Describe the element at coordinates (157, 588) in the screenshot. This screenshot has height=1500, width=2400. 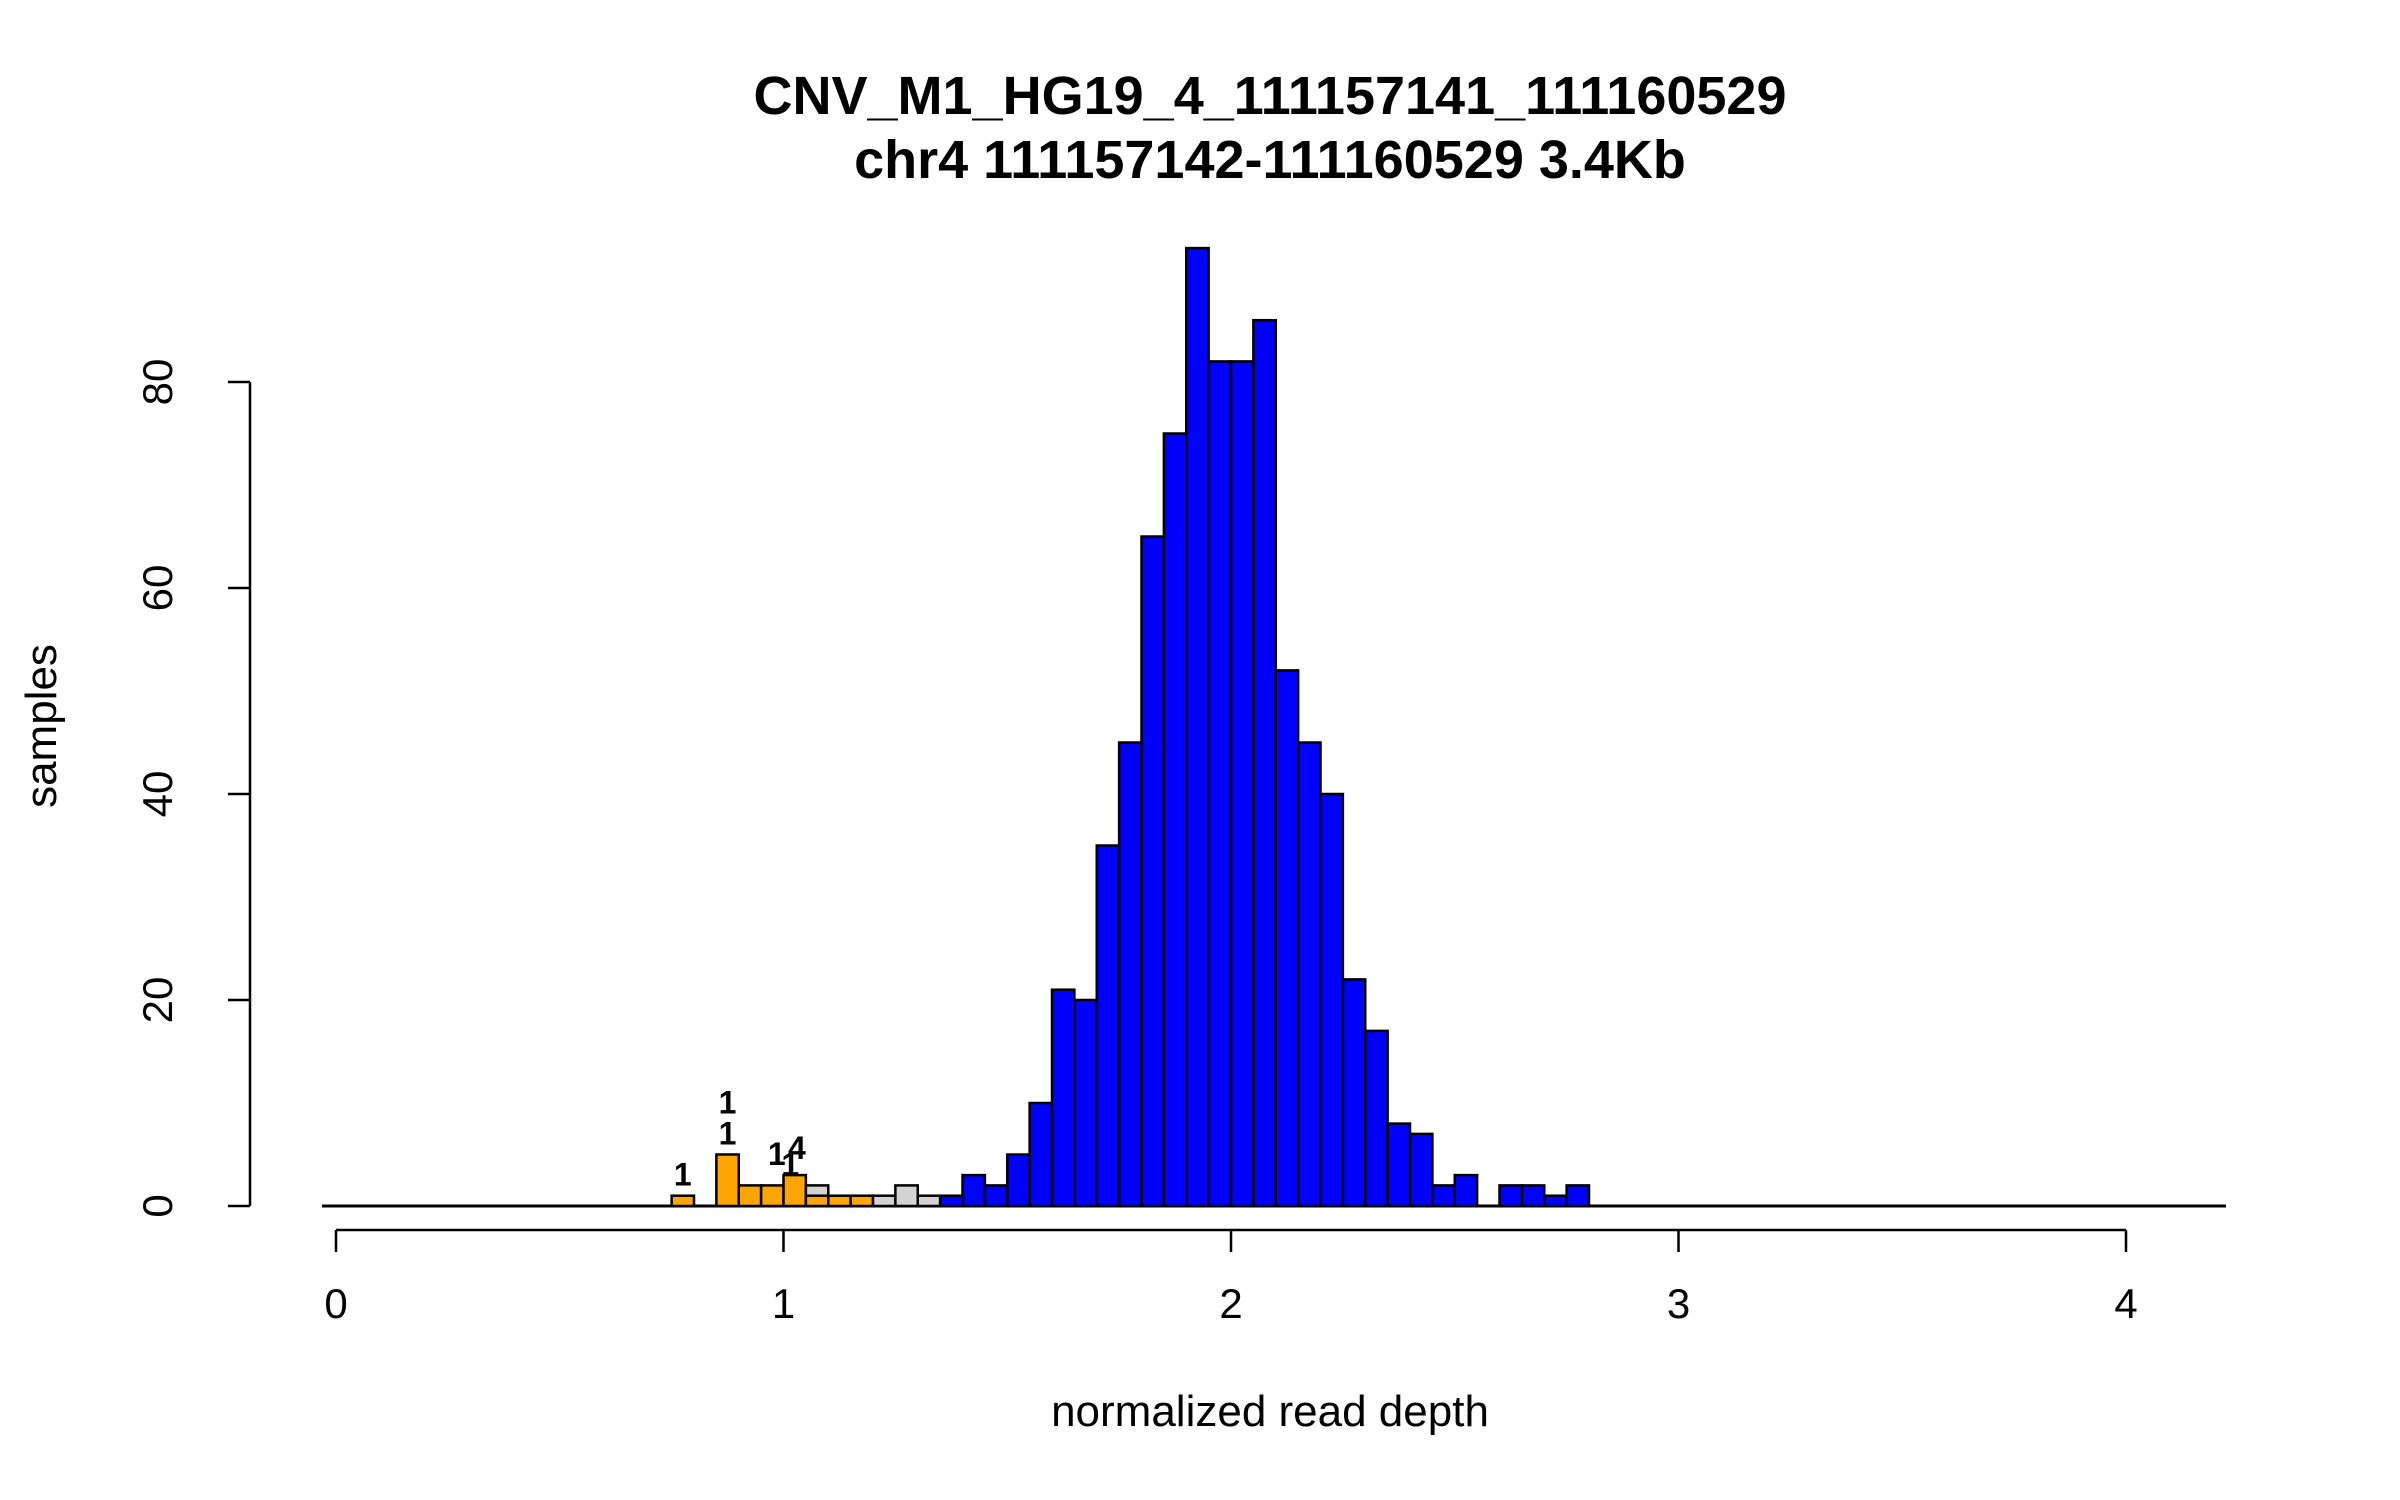
I see `y-tick-label: 60` at that location.